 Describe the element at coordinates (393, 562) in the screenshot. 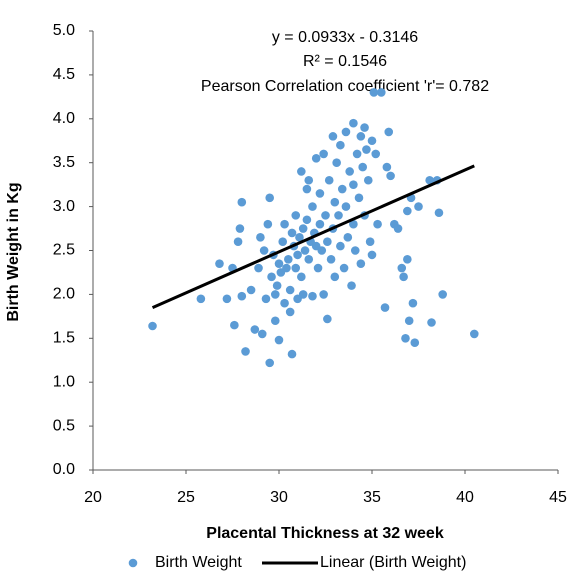

I see `legend-label: Linear (Birth Weight)` at that location.